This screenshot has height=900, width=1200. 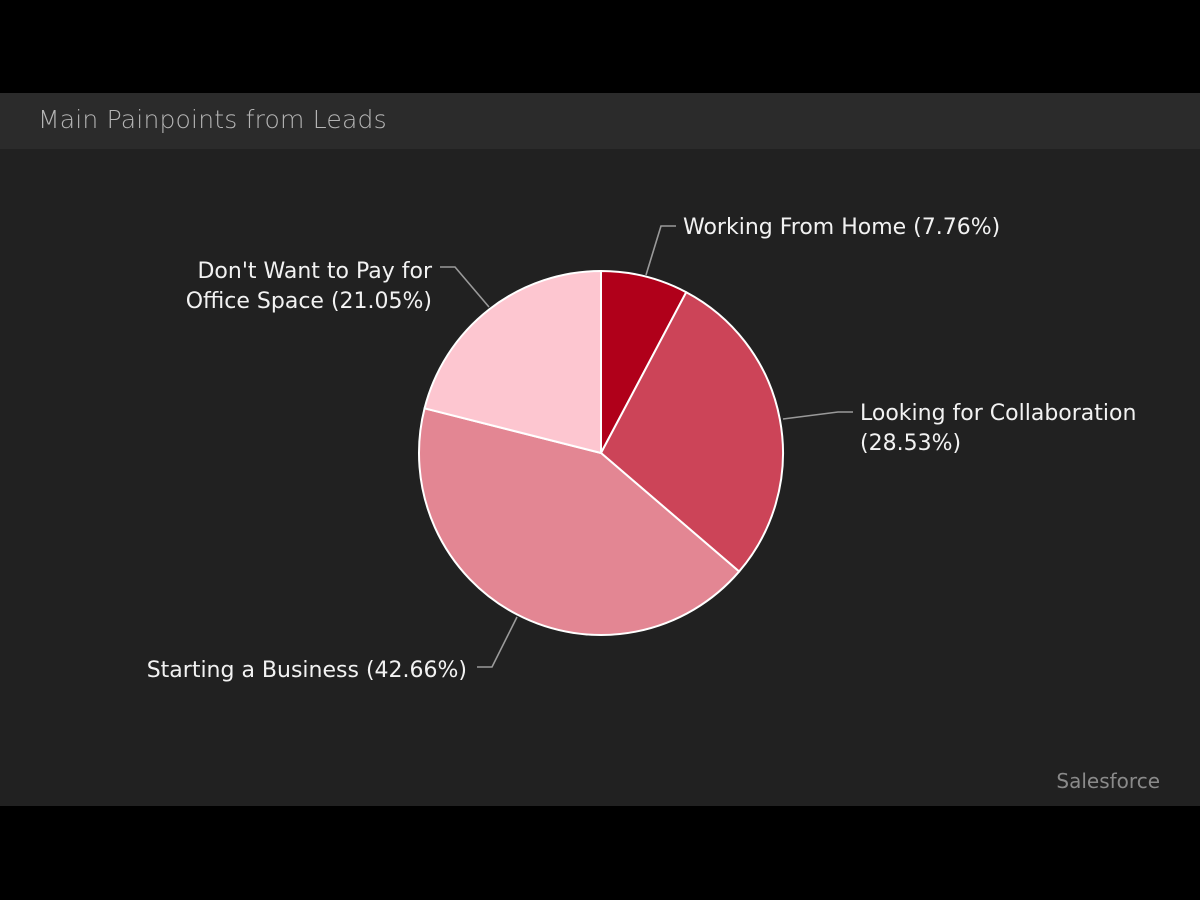 What do you see at coordinates (910, 443) in the screenshot?
I see `label-collaboration-line2: (28.53%)` at bounding box center [910, 443].